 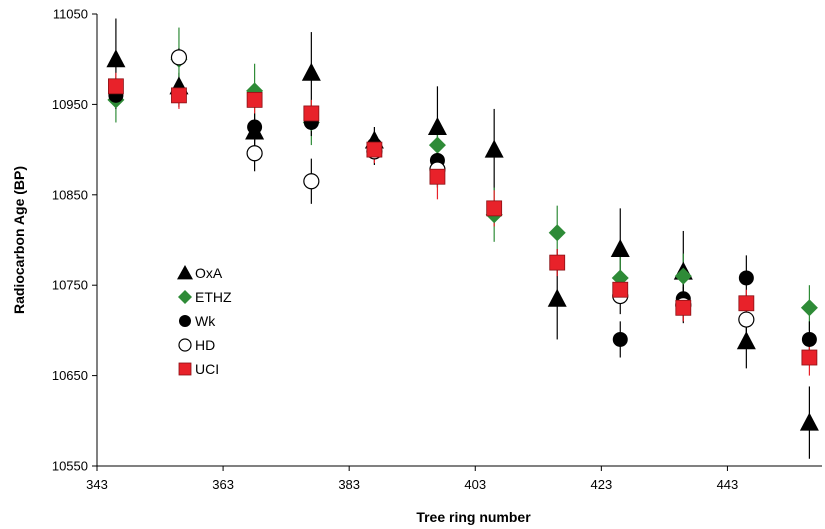 What do you see at coordinates (601, 484) in the screenshot?
I see `x-tick-label: 423` at bounding box center [601, 484].